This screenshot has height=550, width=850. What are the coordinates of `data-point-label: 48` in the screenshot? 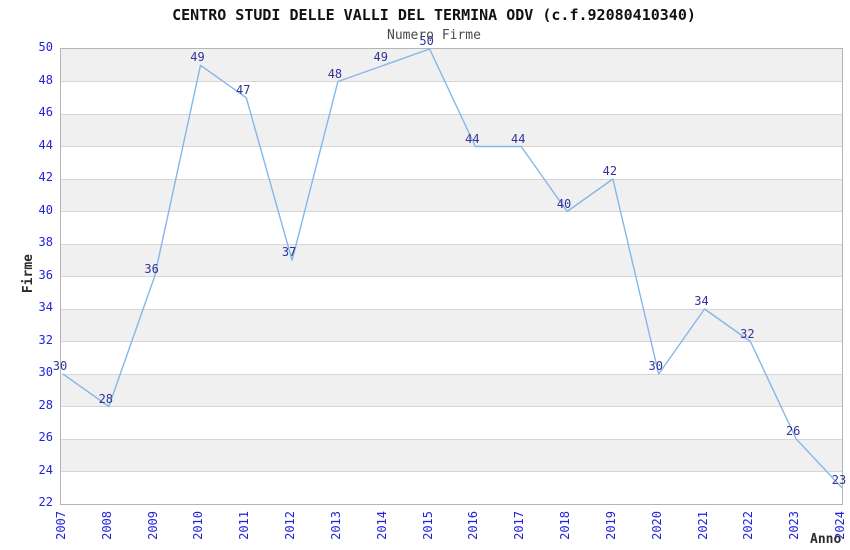 It's located at (335, 73).